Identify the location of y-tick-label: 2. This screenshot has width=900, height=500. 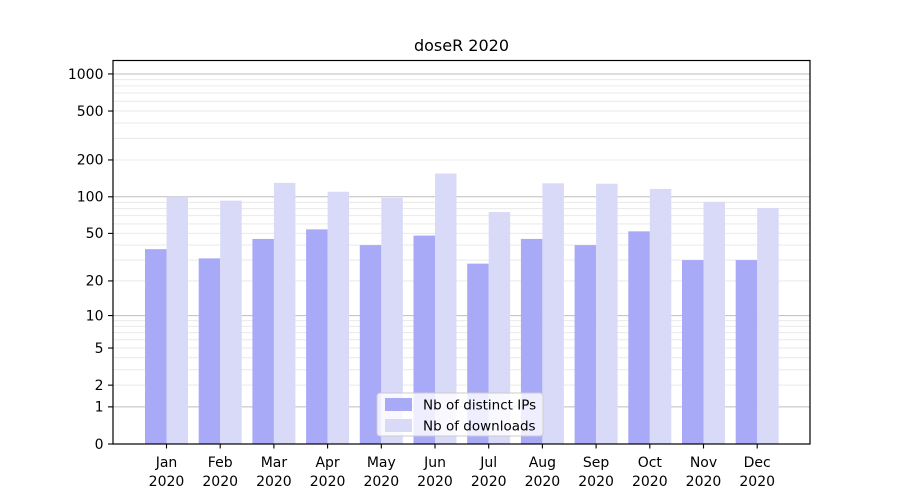
(99, 386).